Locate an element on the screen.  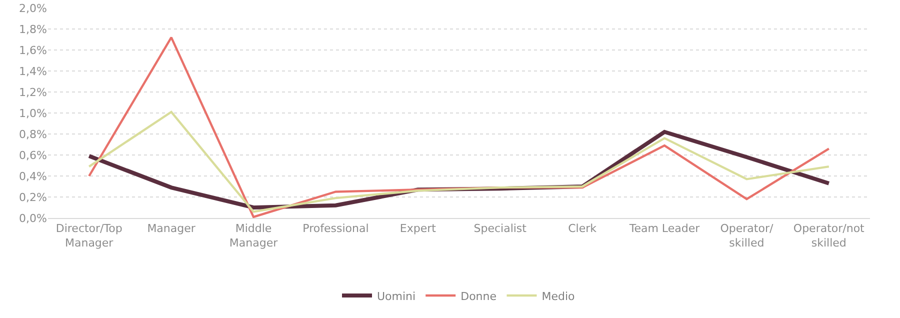
legend-label: Donne is located at coordinates (478, 296).